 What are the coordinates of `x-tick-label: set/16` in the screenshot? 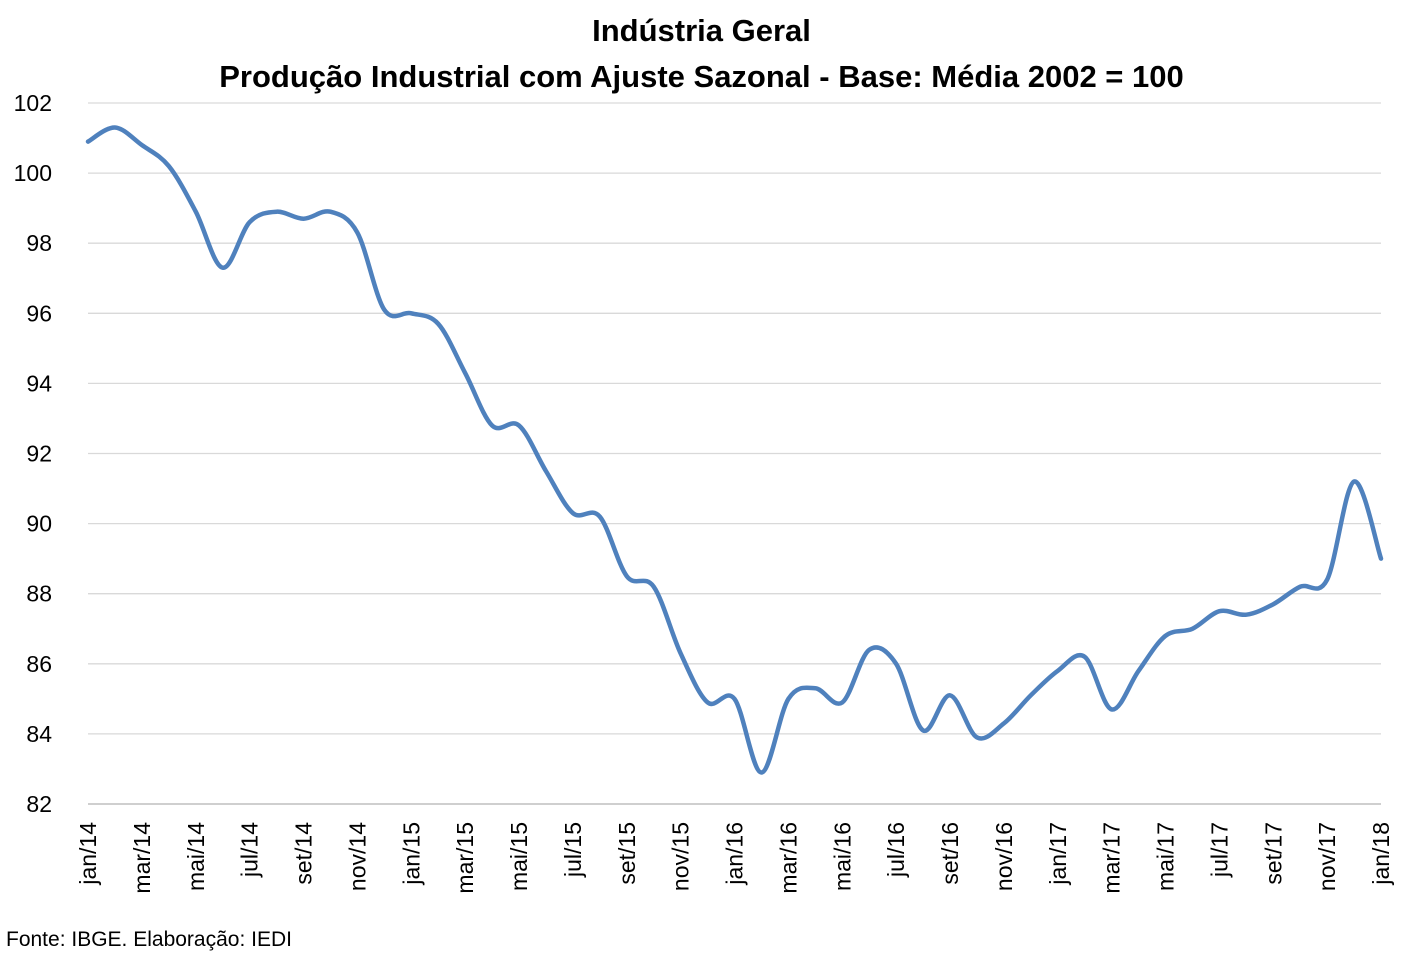 It's located at (950, 853).